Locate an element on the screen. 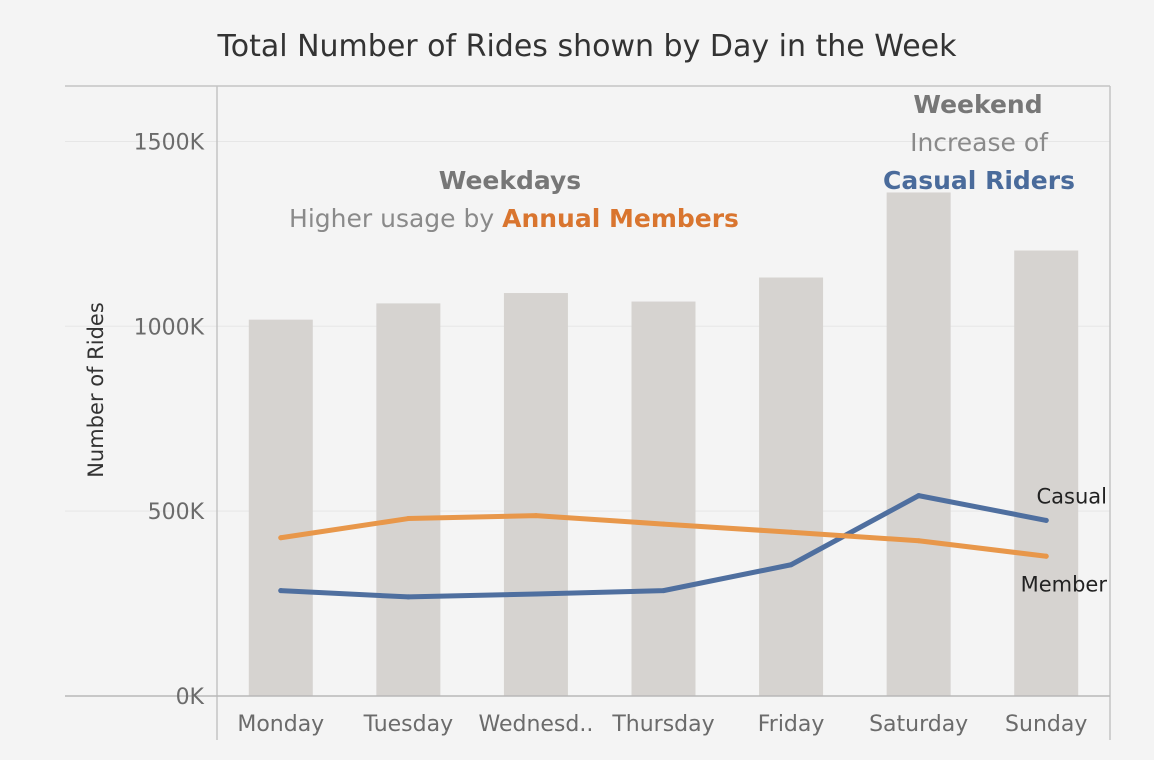  x-tick-label: Sunday is located at coordinates (1046, 724).